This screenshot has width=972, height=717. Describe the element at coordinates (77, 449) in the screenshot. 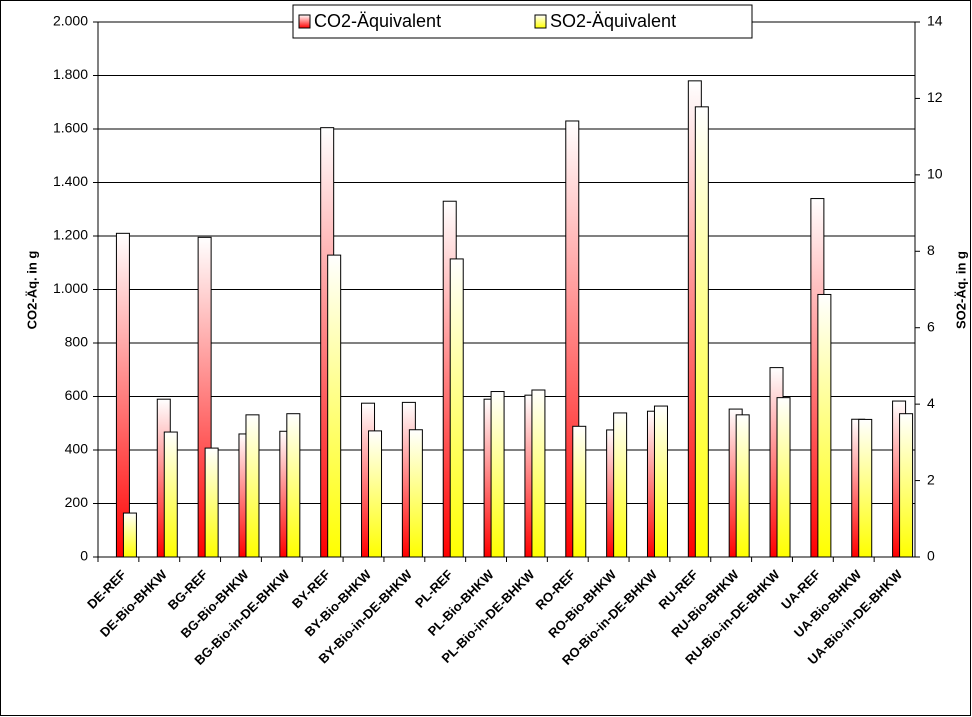

I see `y-tick-label: 400` at that location.